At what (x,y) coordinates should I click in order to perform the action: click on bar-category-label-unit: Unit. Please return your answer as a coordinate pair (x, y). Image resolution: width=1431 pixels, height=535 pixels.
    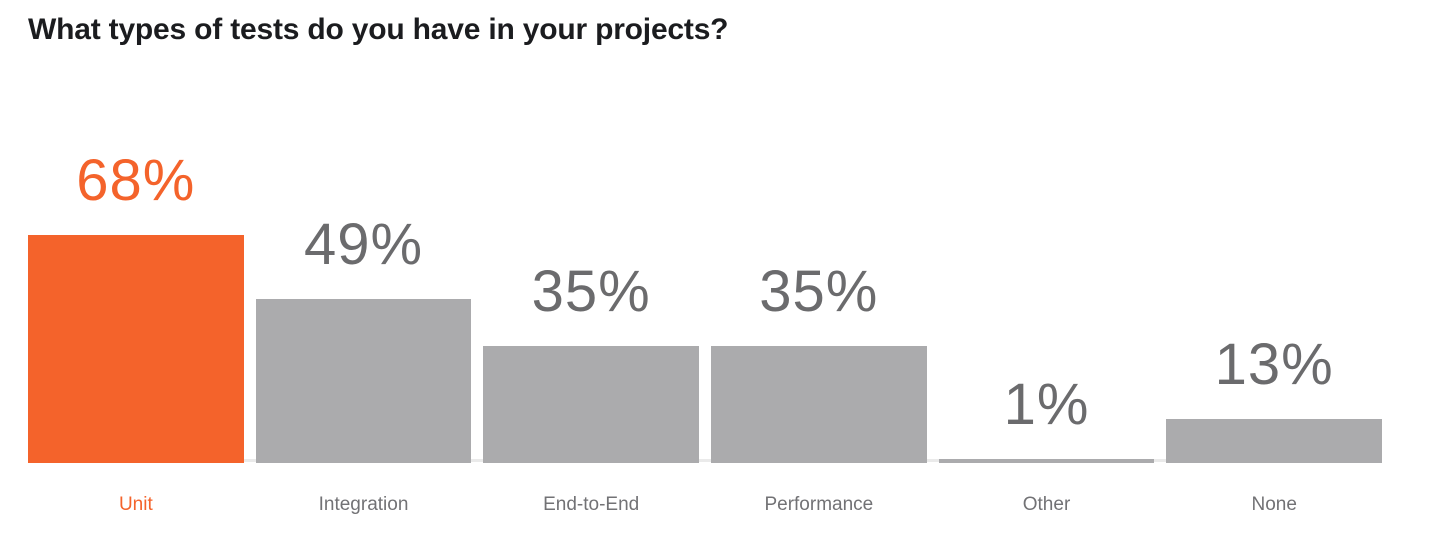
    Looking at the image, I should click on (135, 504).